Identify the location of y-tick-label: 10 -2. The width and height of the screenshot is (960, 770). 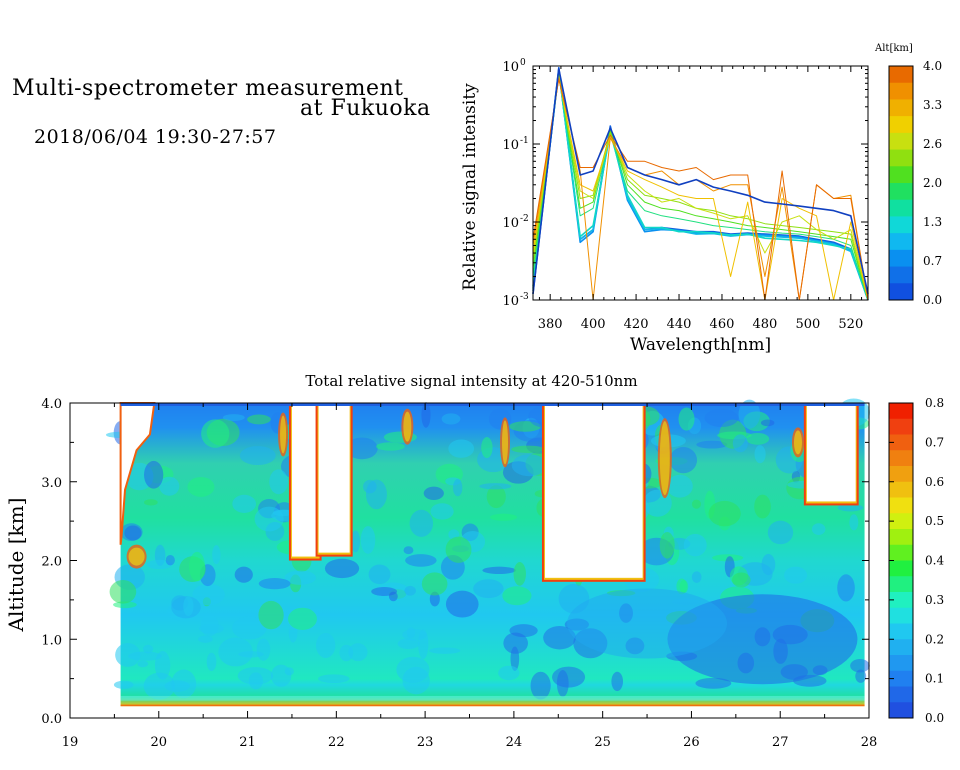
(515, 222).